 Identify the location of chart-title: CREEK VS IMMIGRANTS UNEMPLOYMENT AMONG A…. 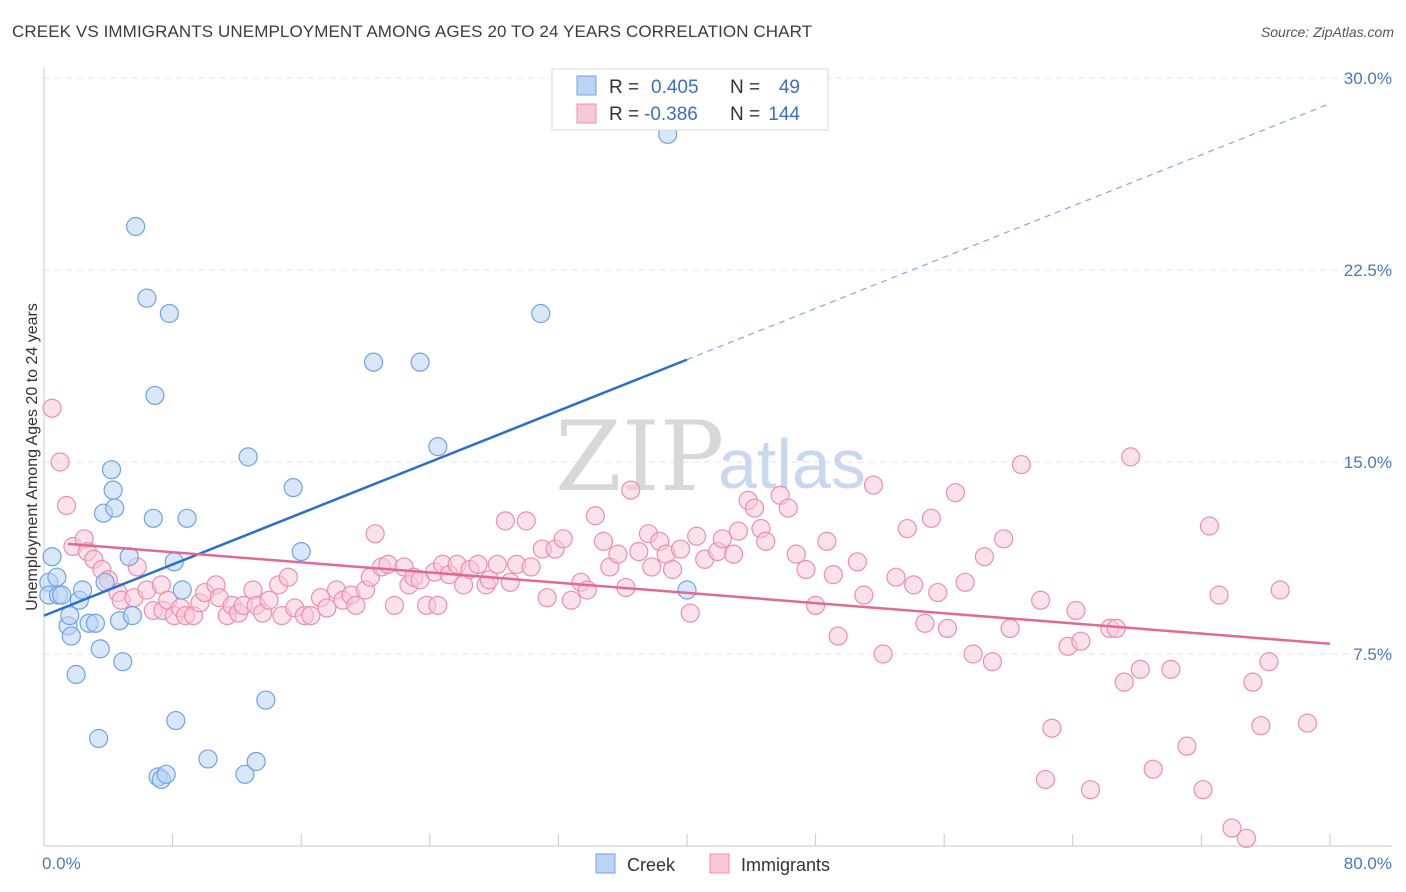
(412, 31).